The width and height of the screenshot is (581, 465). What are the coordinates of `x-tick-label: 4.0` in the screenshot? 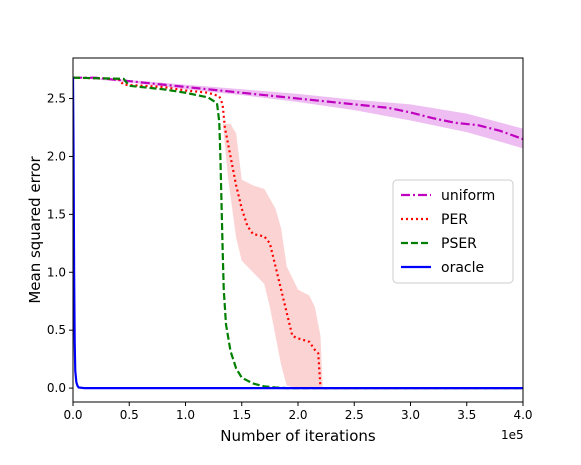 It's located at (522, 415).